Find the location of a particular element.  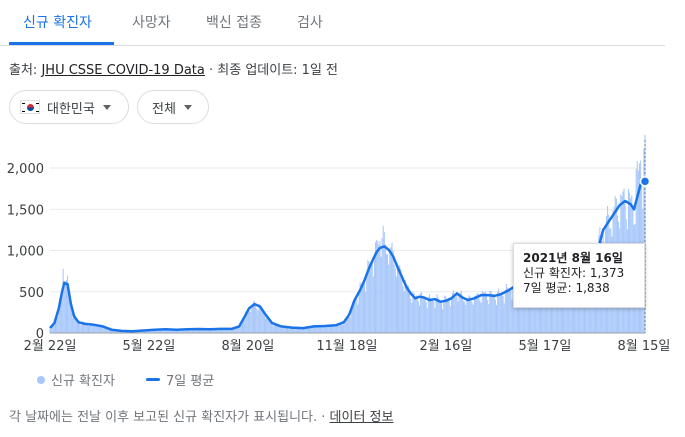

source-prefix: 출처: is located at coordinates (23, 70).